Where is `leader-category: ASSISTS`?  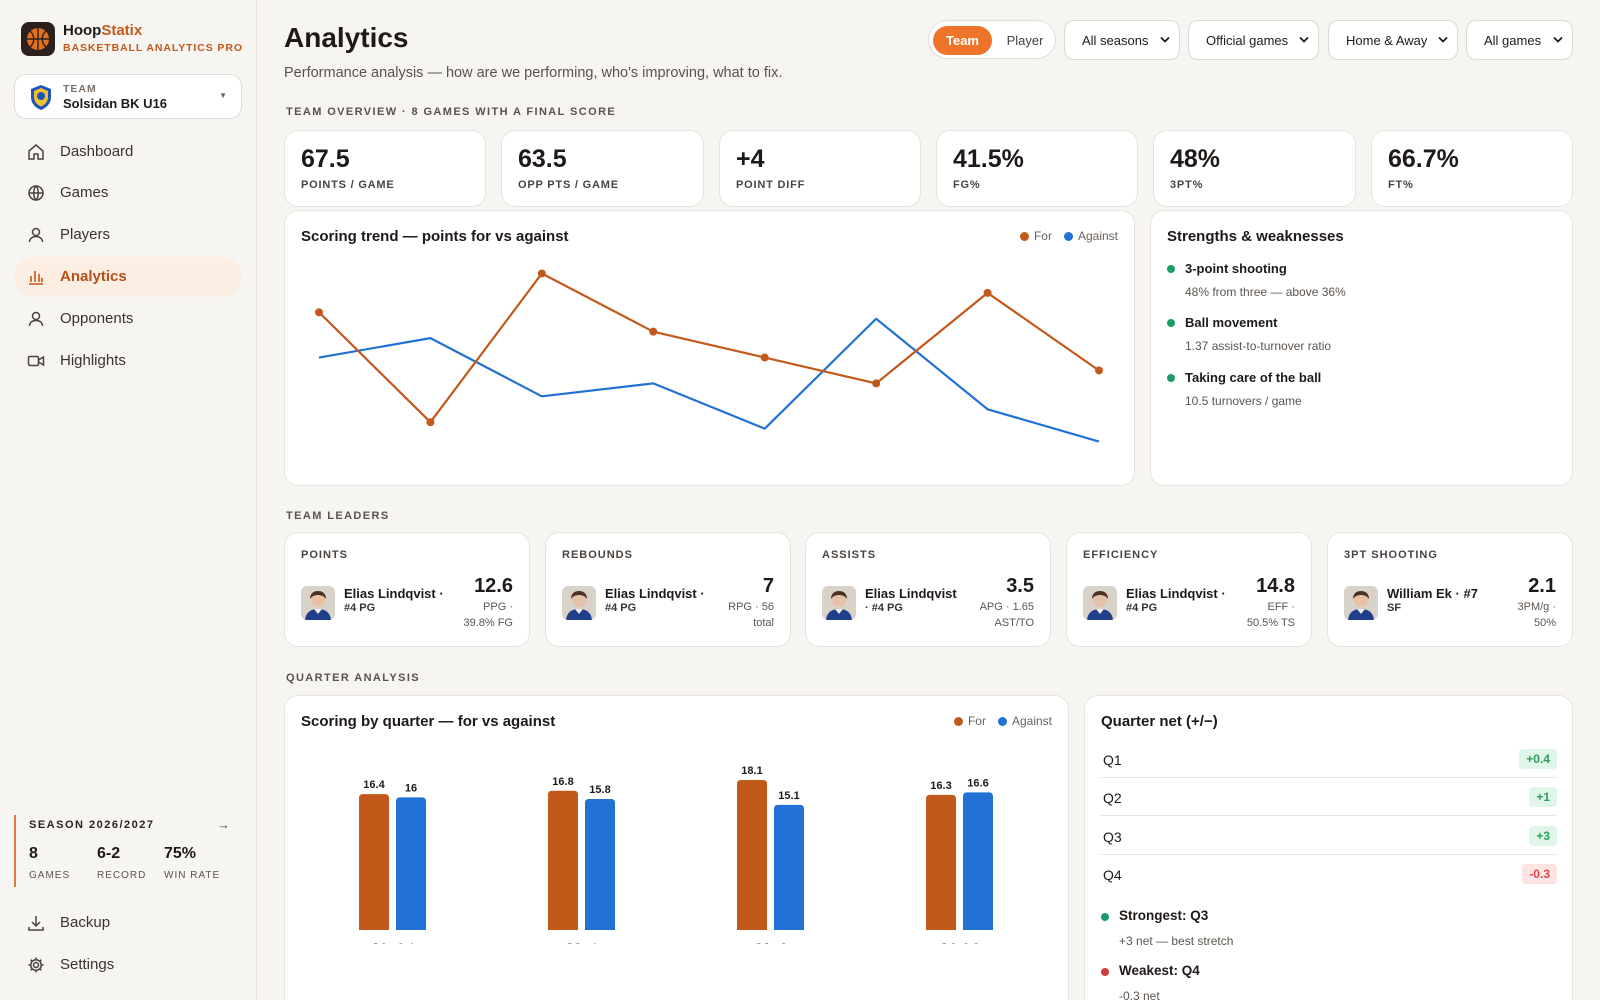 leader-category: ASSISTS is located at coordinates (849, 555).